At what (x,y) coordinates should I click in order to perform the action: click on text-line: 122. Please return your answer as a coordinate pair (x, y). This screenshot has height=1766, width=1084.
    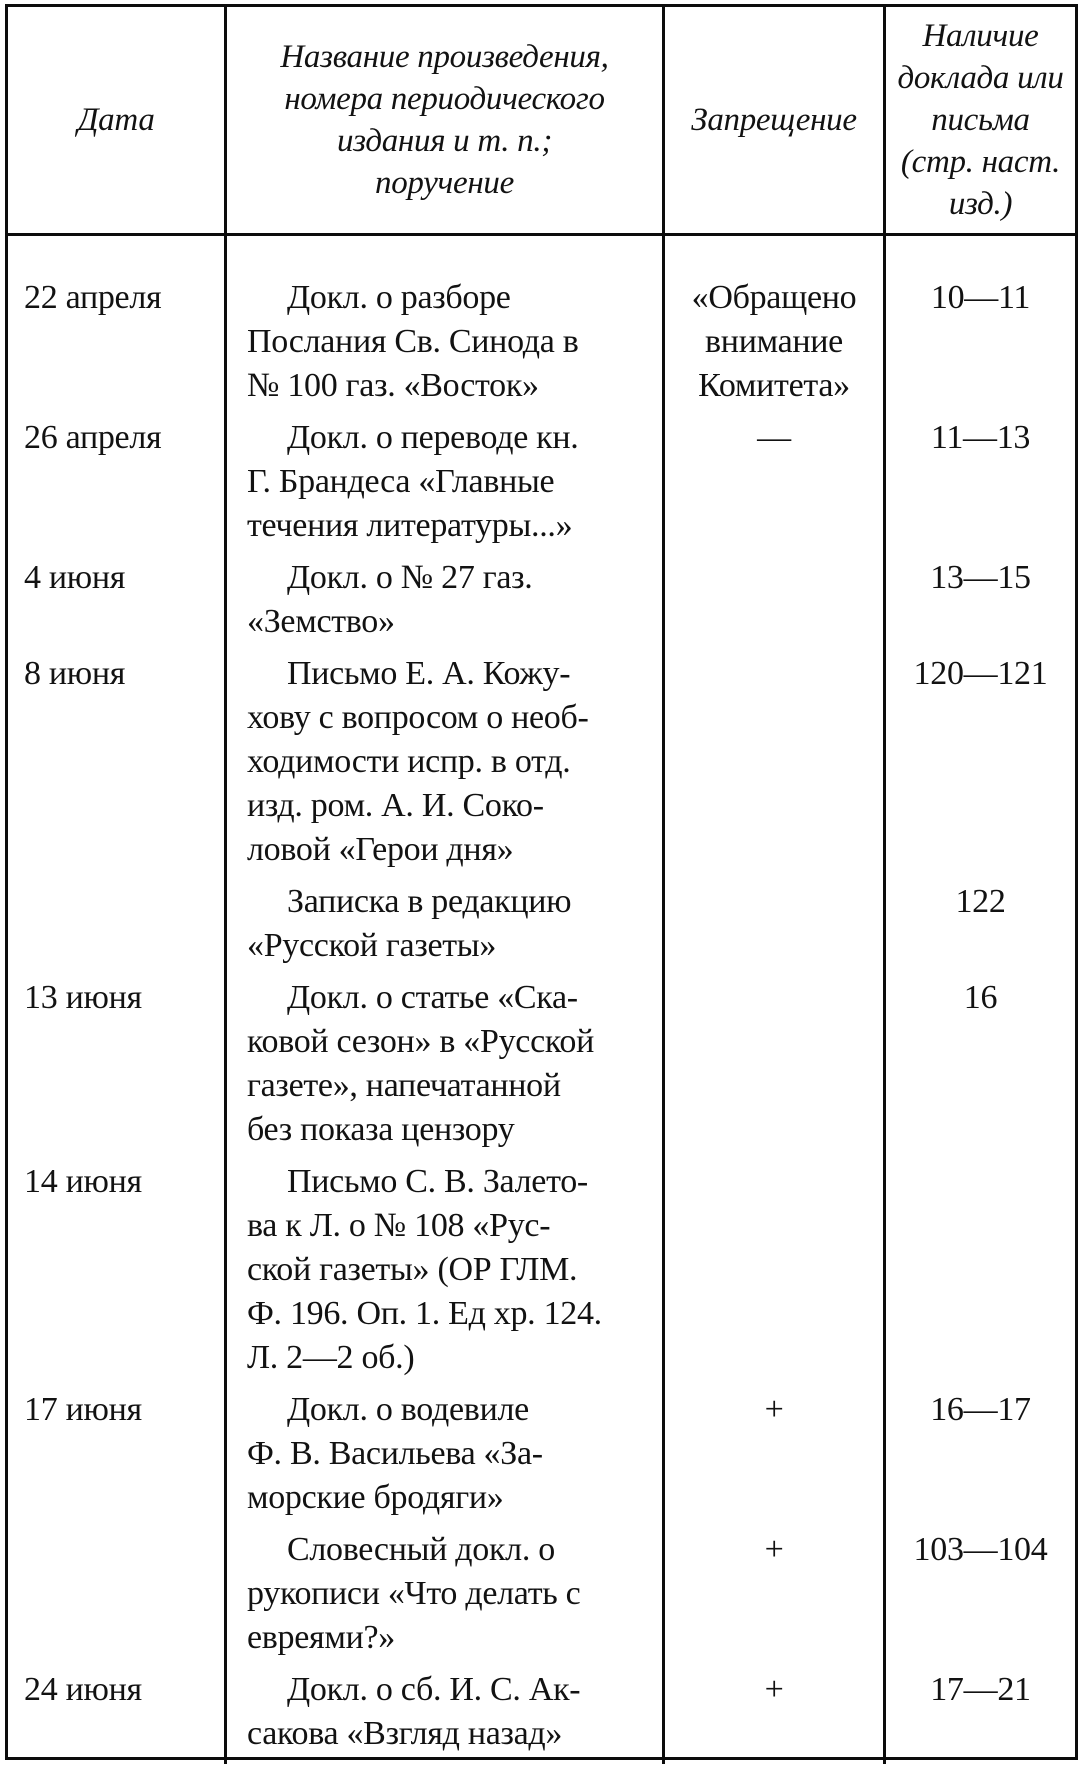
    Looking at the image, I should click on (980, 901).